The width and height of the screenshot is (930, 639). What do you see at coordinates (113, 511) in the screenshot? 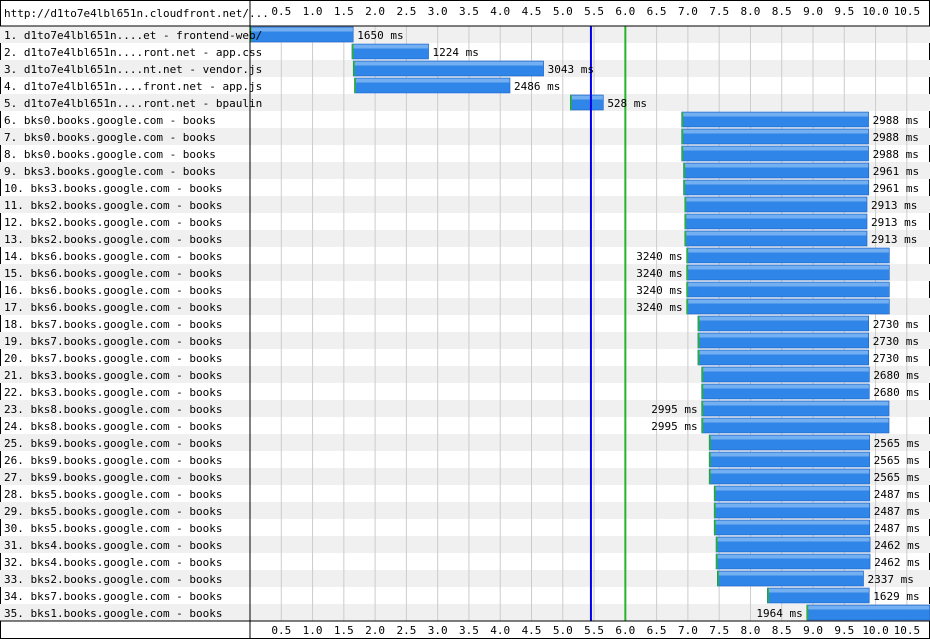
I see `request-label: 29. bks5.books.google.com - books` at bounding box center [113, 511].